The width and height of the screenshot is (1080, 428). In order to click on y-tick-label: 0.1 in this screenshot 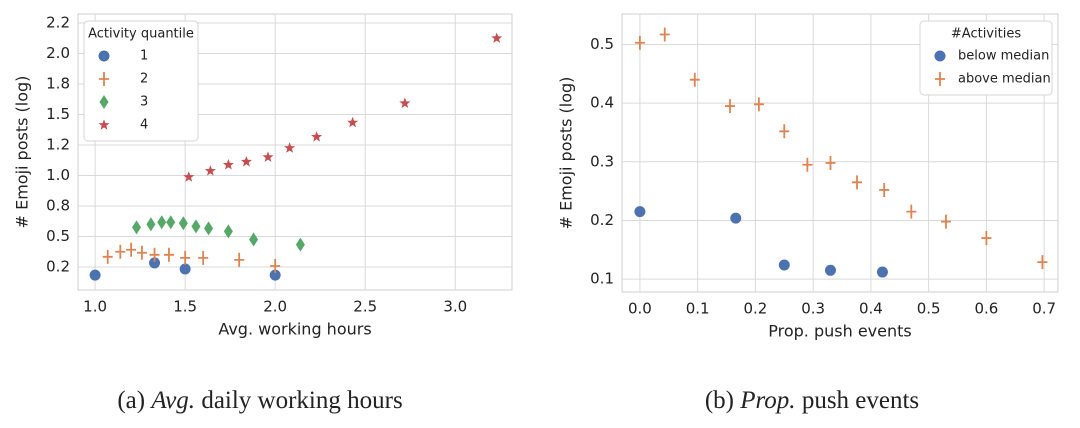, I will do `click(602, 279)`.